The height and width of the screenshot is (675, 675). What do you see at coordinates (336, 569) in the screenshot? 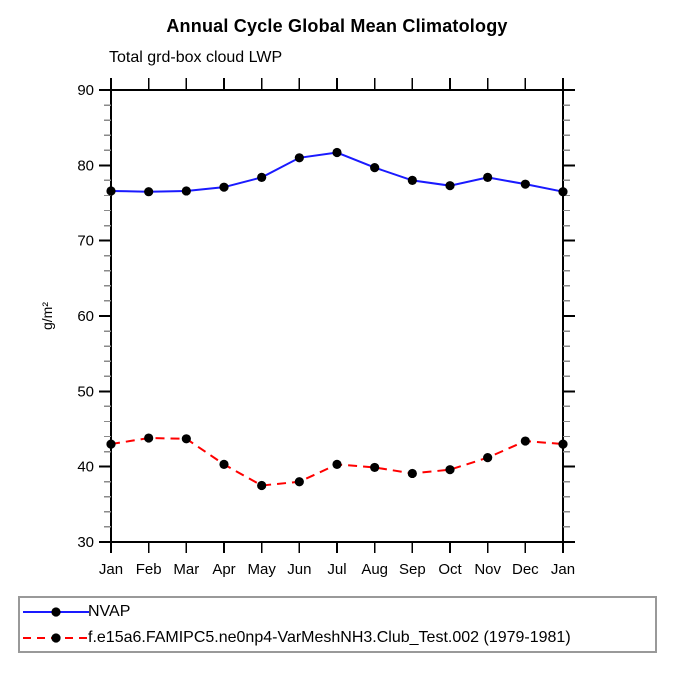
I see `x-tick-label: Jul` at bounding box center [336, 569].